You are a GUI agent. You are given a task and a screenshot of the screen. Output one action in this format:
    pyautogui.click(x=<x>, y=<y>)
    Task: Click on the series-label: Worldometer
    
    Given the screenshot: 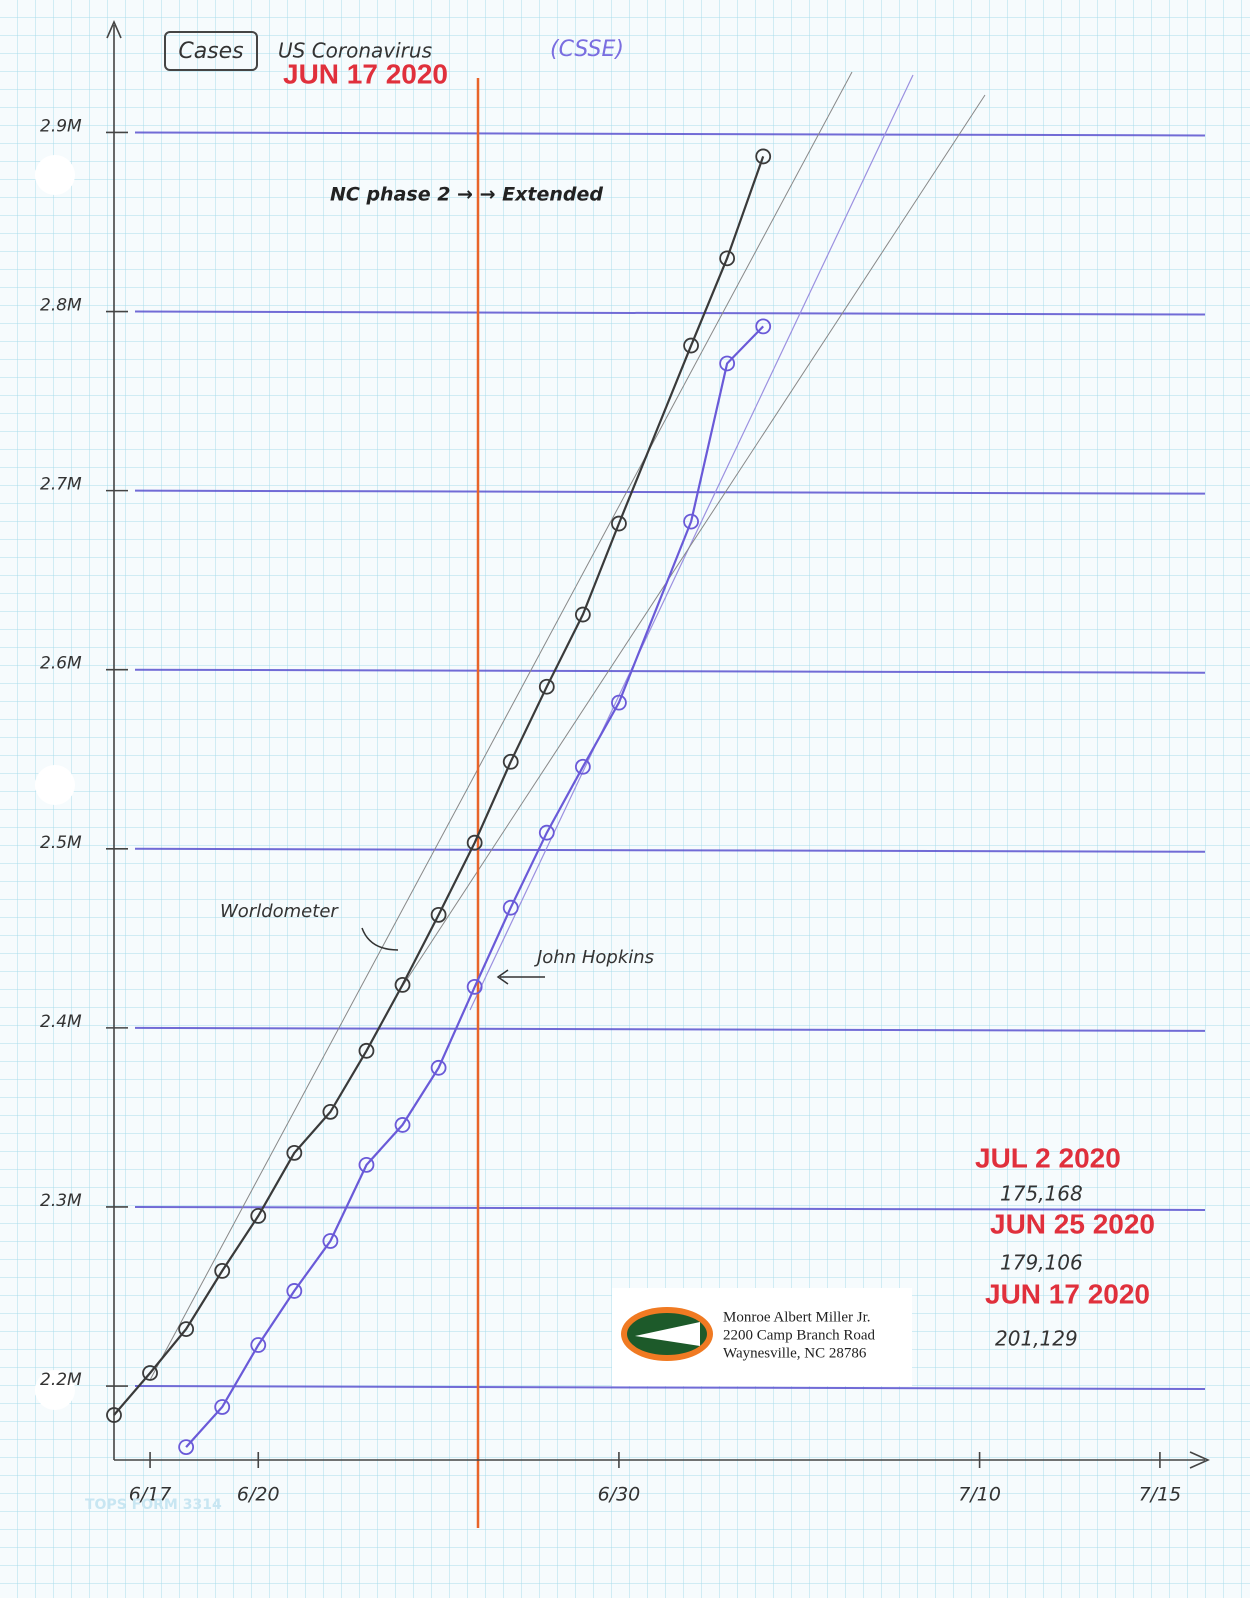 What is the action you would take?
    pyautogui.click(x=279, y=911)
    